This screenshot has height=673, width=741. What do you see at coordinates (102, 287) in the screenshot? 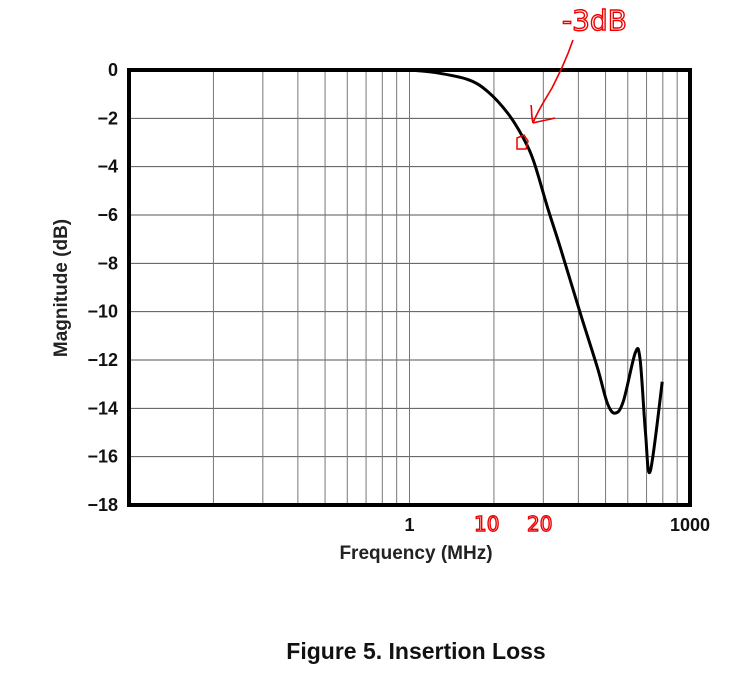
I see `y-tick-labels: 0 −2 −4 −6 −8 −10 −12 −14 −16 −18` at bounding box center [102, 287].